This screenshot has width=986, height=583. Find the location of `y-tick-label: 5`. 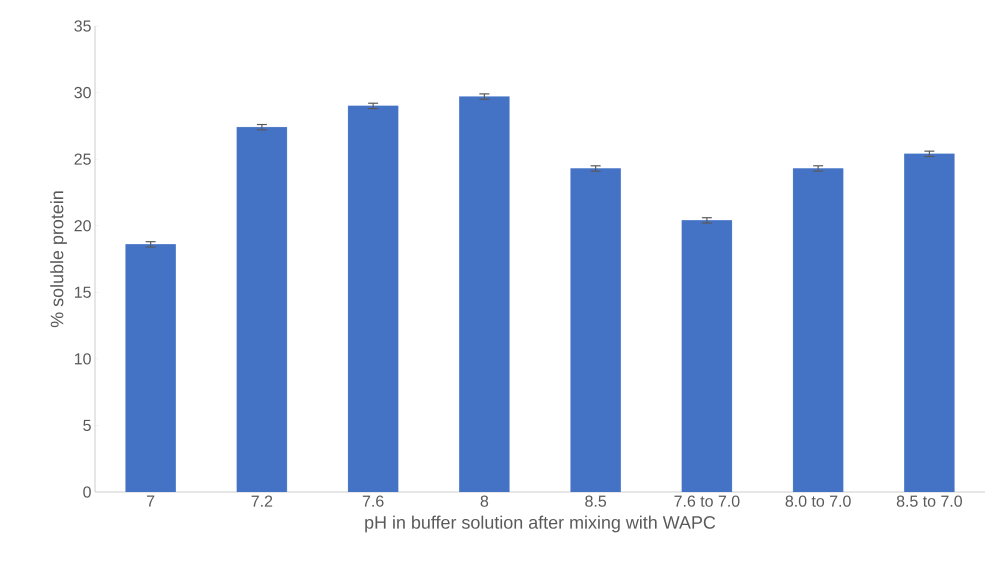

y-tick-label: 5 is located at coordinates (87, 425).